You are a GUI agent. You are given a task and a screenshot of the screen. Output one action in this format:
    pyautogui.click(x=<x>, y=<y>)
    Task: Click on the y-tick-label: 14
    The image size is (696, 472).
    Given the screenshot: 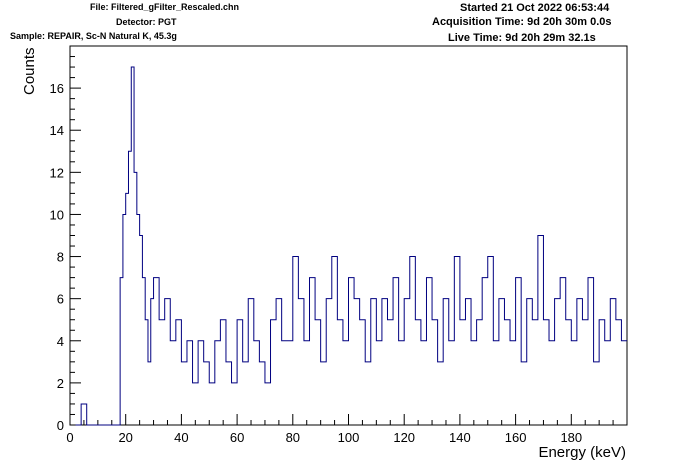 What is the action you would take?
    pyautogui.click(x=57, y=130)
    